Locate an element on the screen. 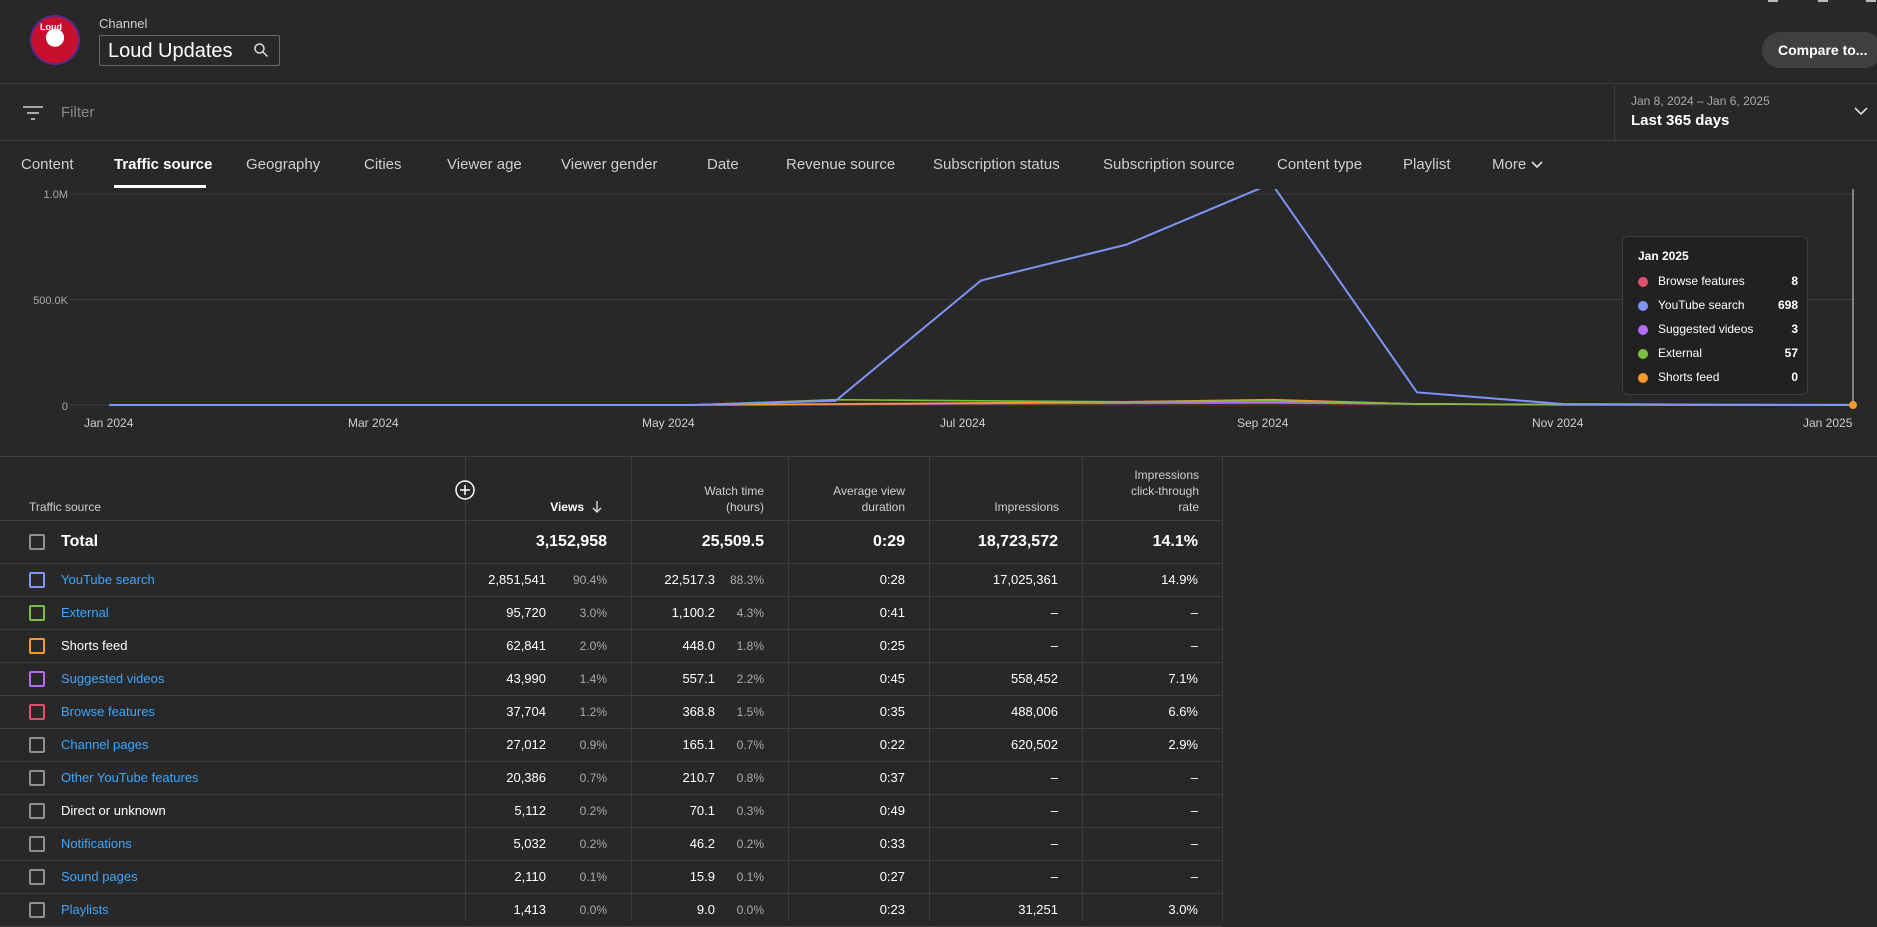 The width and height of the screenshot is (1877, 927). tooltip-value: 8 is located at coordinates (1794, 281).